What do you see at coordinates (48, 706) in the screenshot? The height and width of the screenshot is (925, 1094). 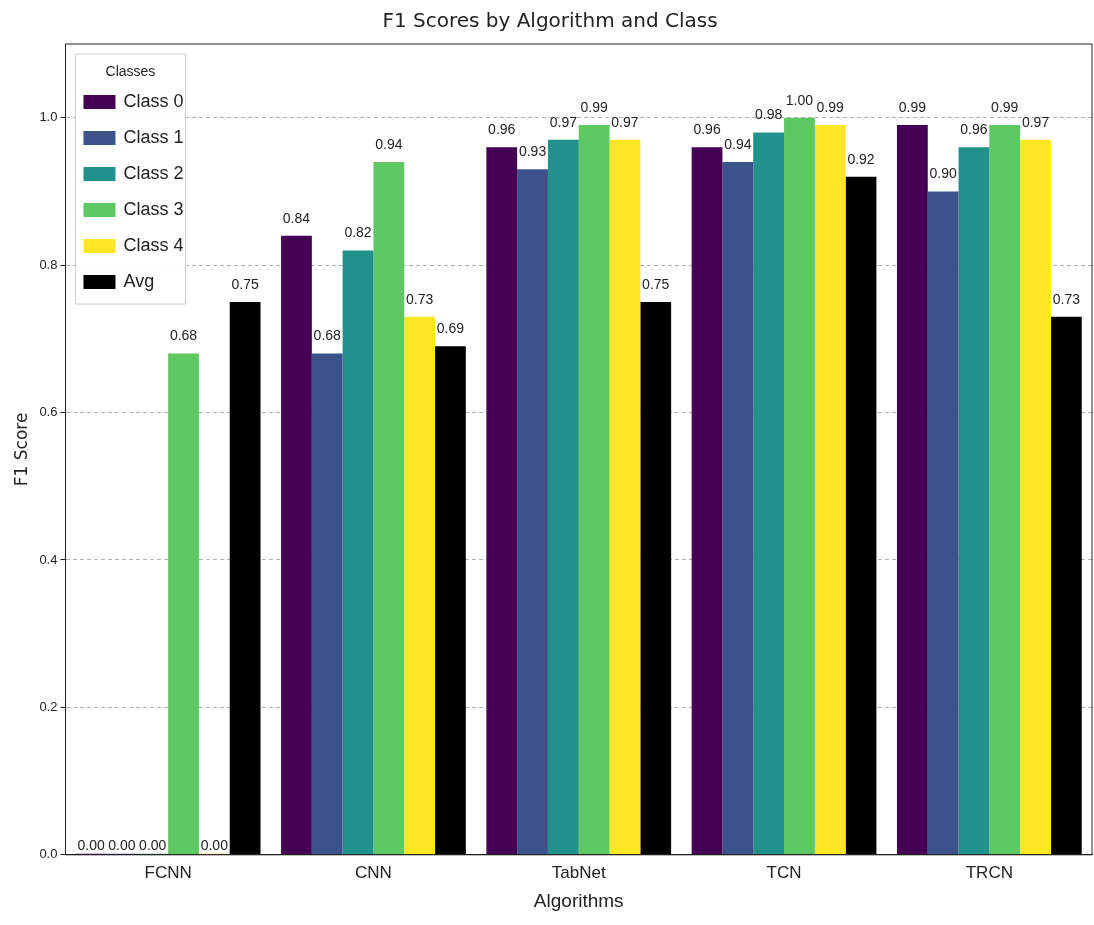 I see `y-tick-label: 0.2` at bounding box center [48, 706].